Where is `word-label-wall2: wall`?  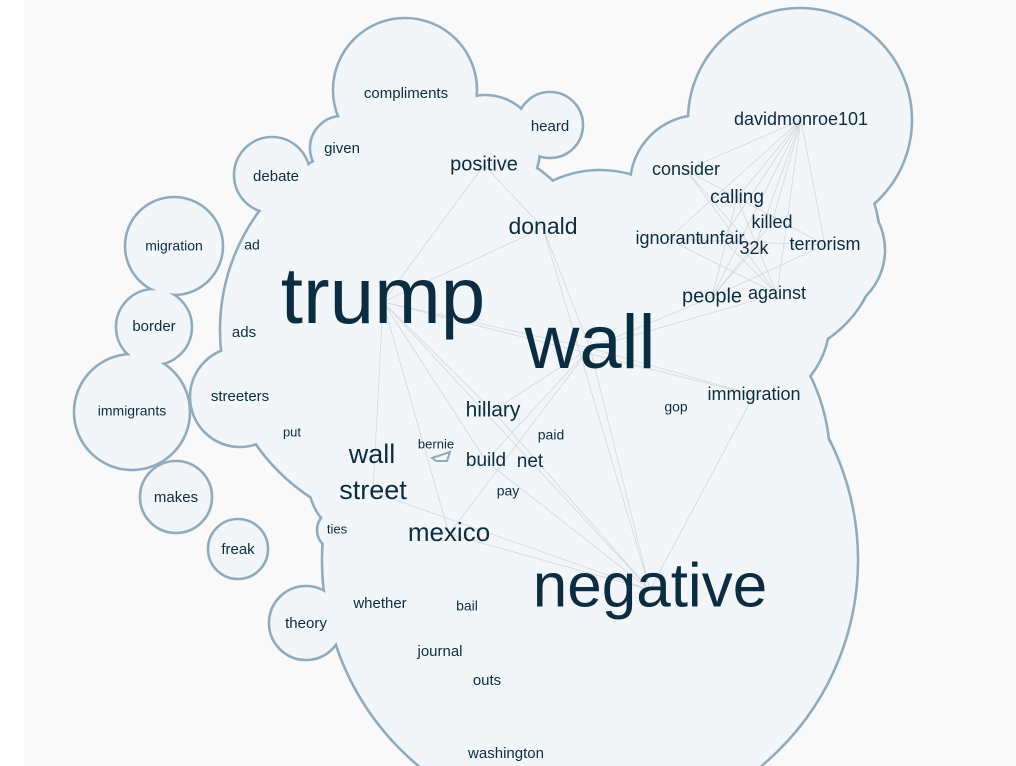
word-label-wall2: wall is located at coordinates (372, 454).